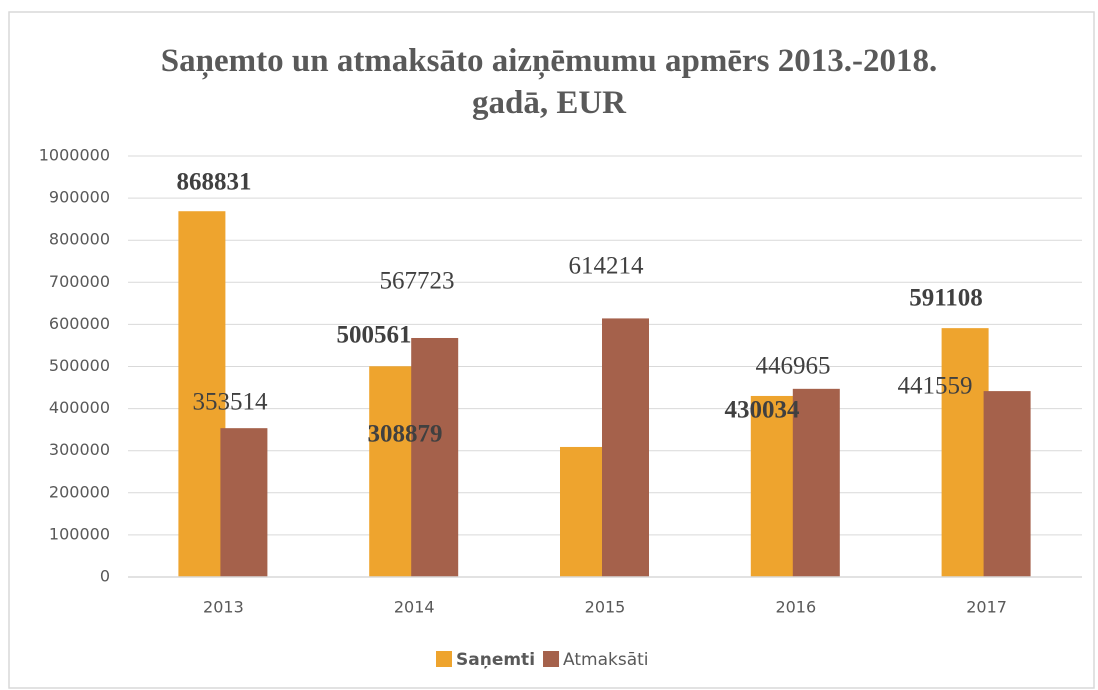 Image resolution: width=1098 pixels, height=690 pixels. What do you see at coordinates (405, 434) in the screenshot?
I see `data-label: 308879` at bounding box center [405, 434].